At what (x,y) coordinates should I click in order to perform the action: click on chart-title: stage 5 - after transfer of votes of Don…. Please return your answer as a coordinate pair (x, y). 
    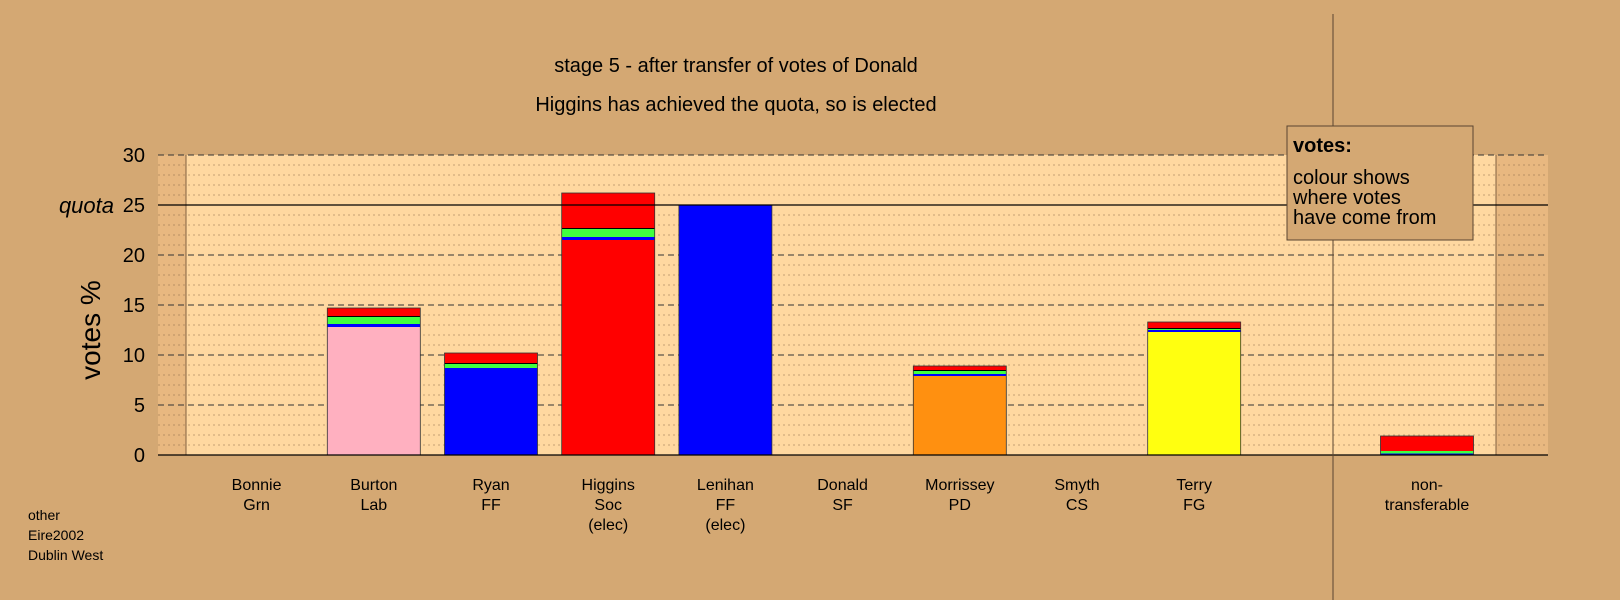
    Looking at the image, I should click on (736, 66).